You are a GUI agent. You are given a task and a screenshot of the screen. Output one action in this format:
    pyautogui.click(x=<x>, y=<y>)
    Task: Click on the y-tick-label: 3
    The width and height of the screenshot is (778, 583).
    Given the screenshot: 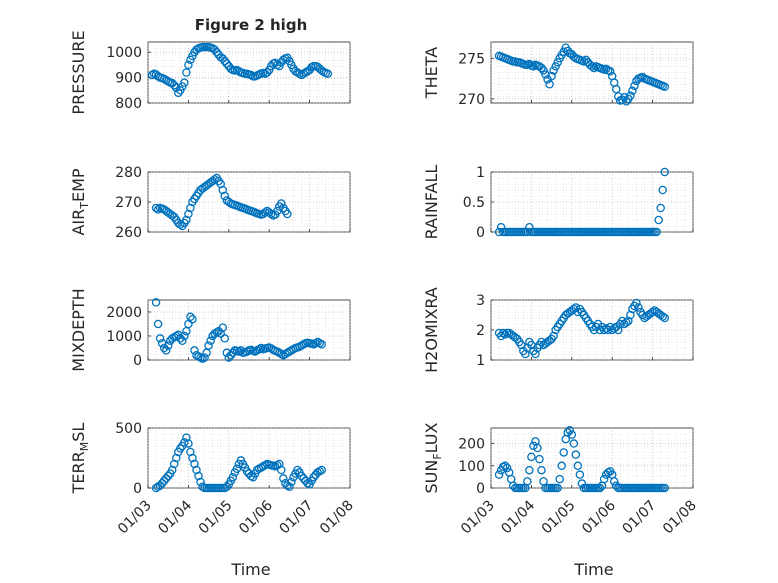 What is the action you would take?
    pyautogui.click(x=480, y=301)
    